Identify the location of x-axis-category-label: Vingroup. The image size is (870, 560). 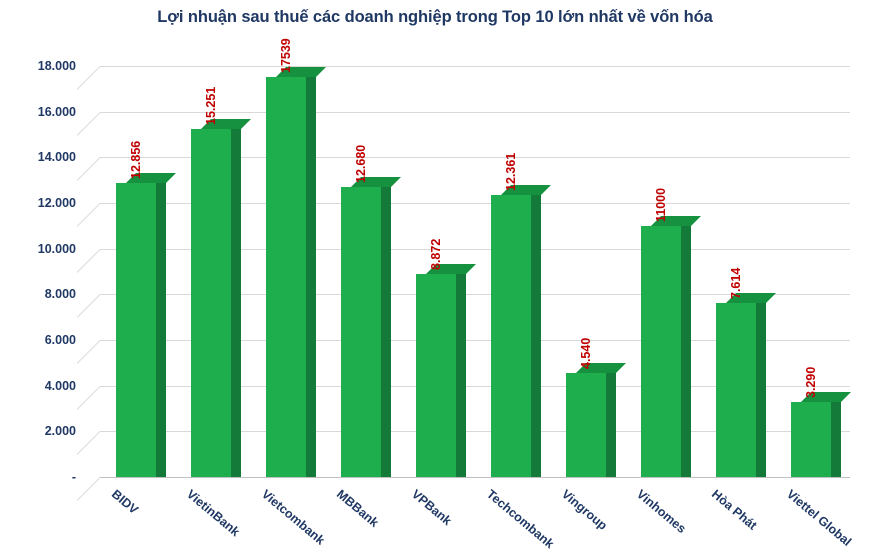
(584, 510).